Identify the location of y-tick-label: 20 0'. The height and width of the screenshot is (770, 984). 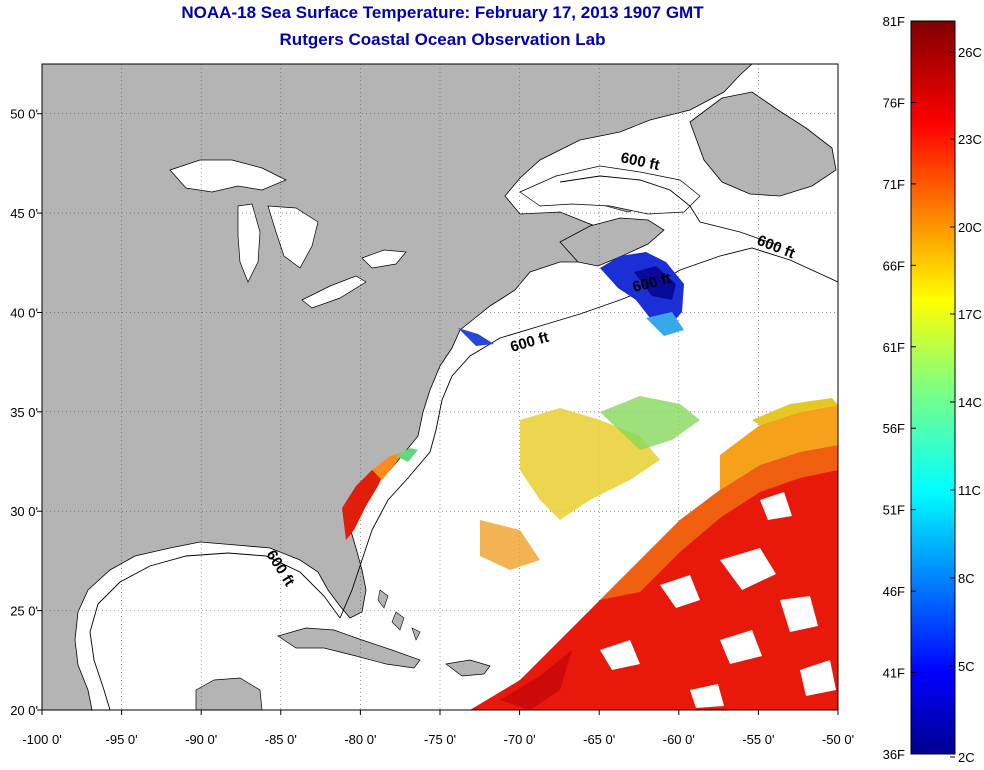
(24, 710).